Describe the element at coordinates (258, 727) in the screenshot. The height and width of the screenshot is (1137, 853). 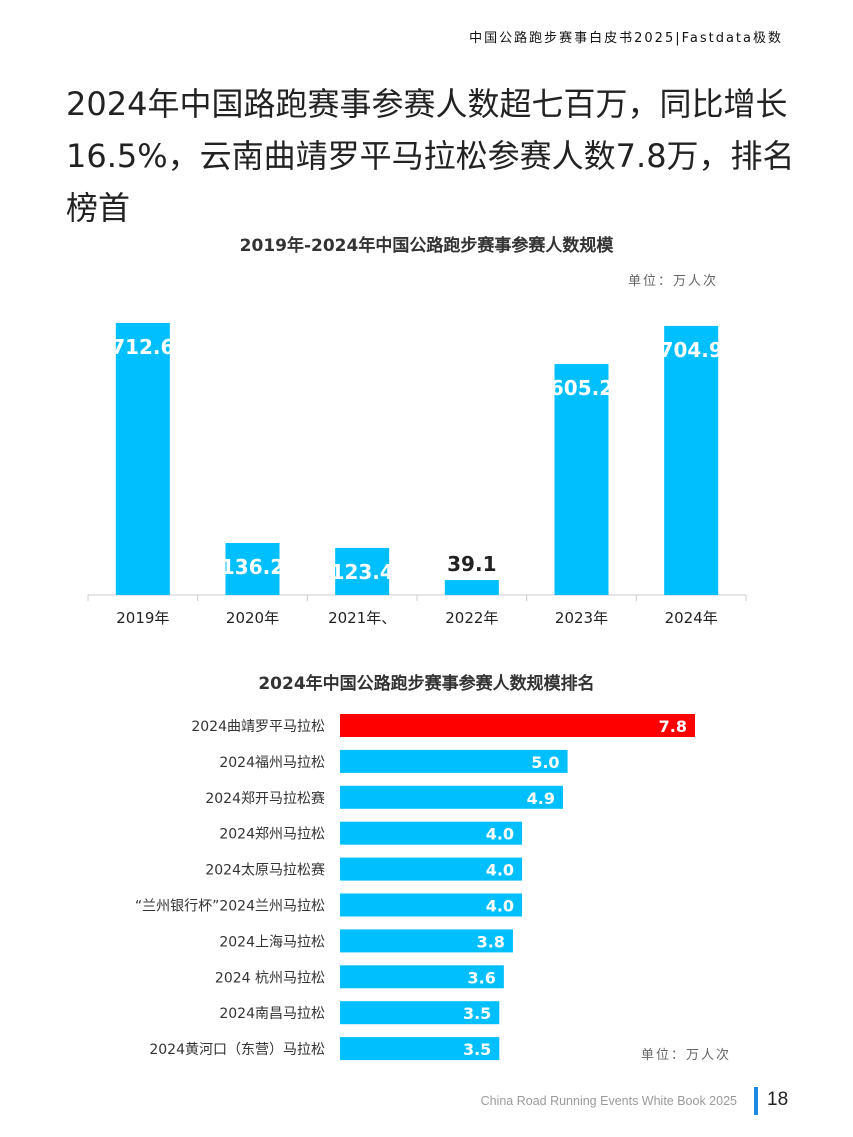
I see `ranking-category-label: 2024曲靖罗平马拉松` at that location.